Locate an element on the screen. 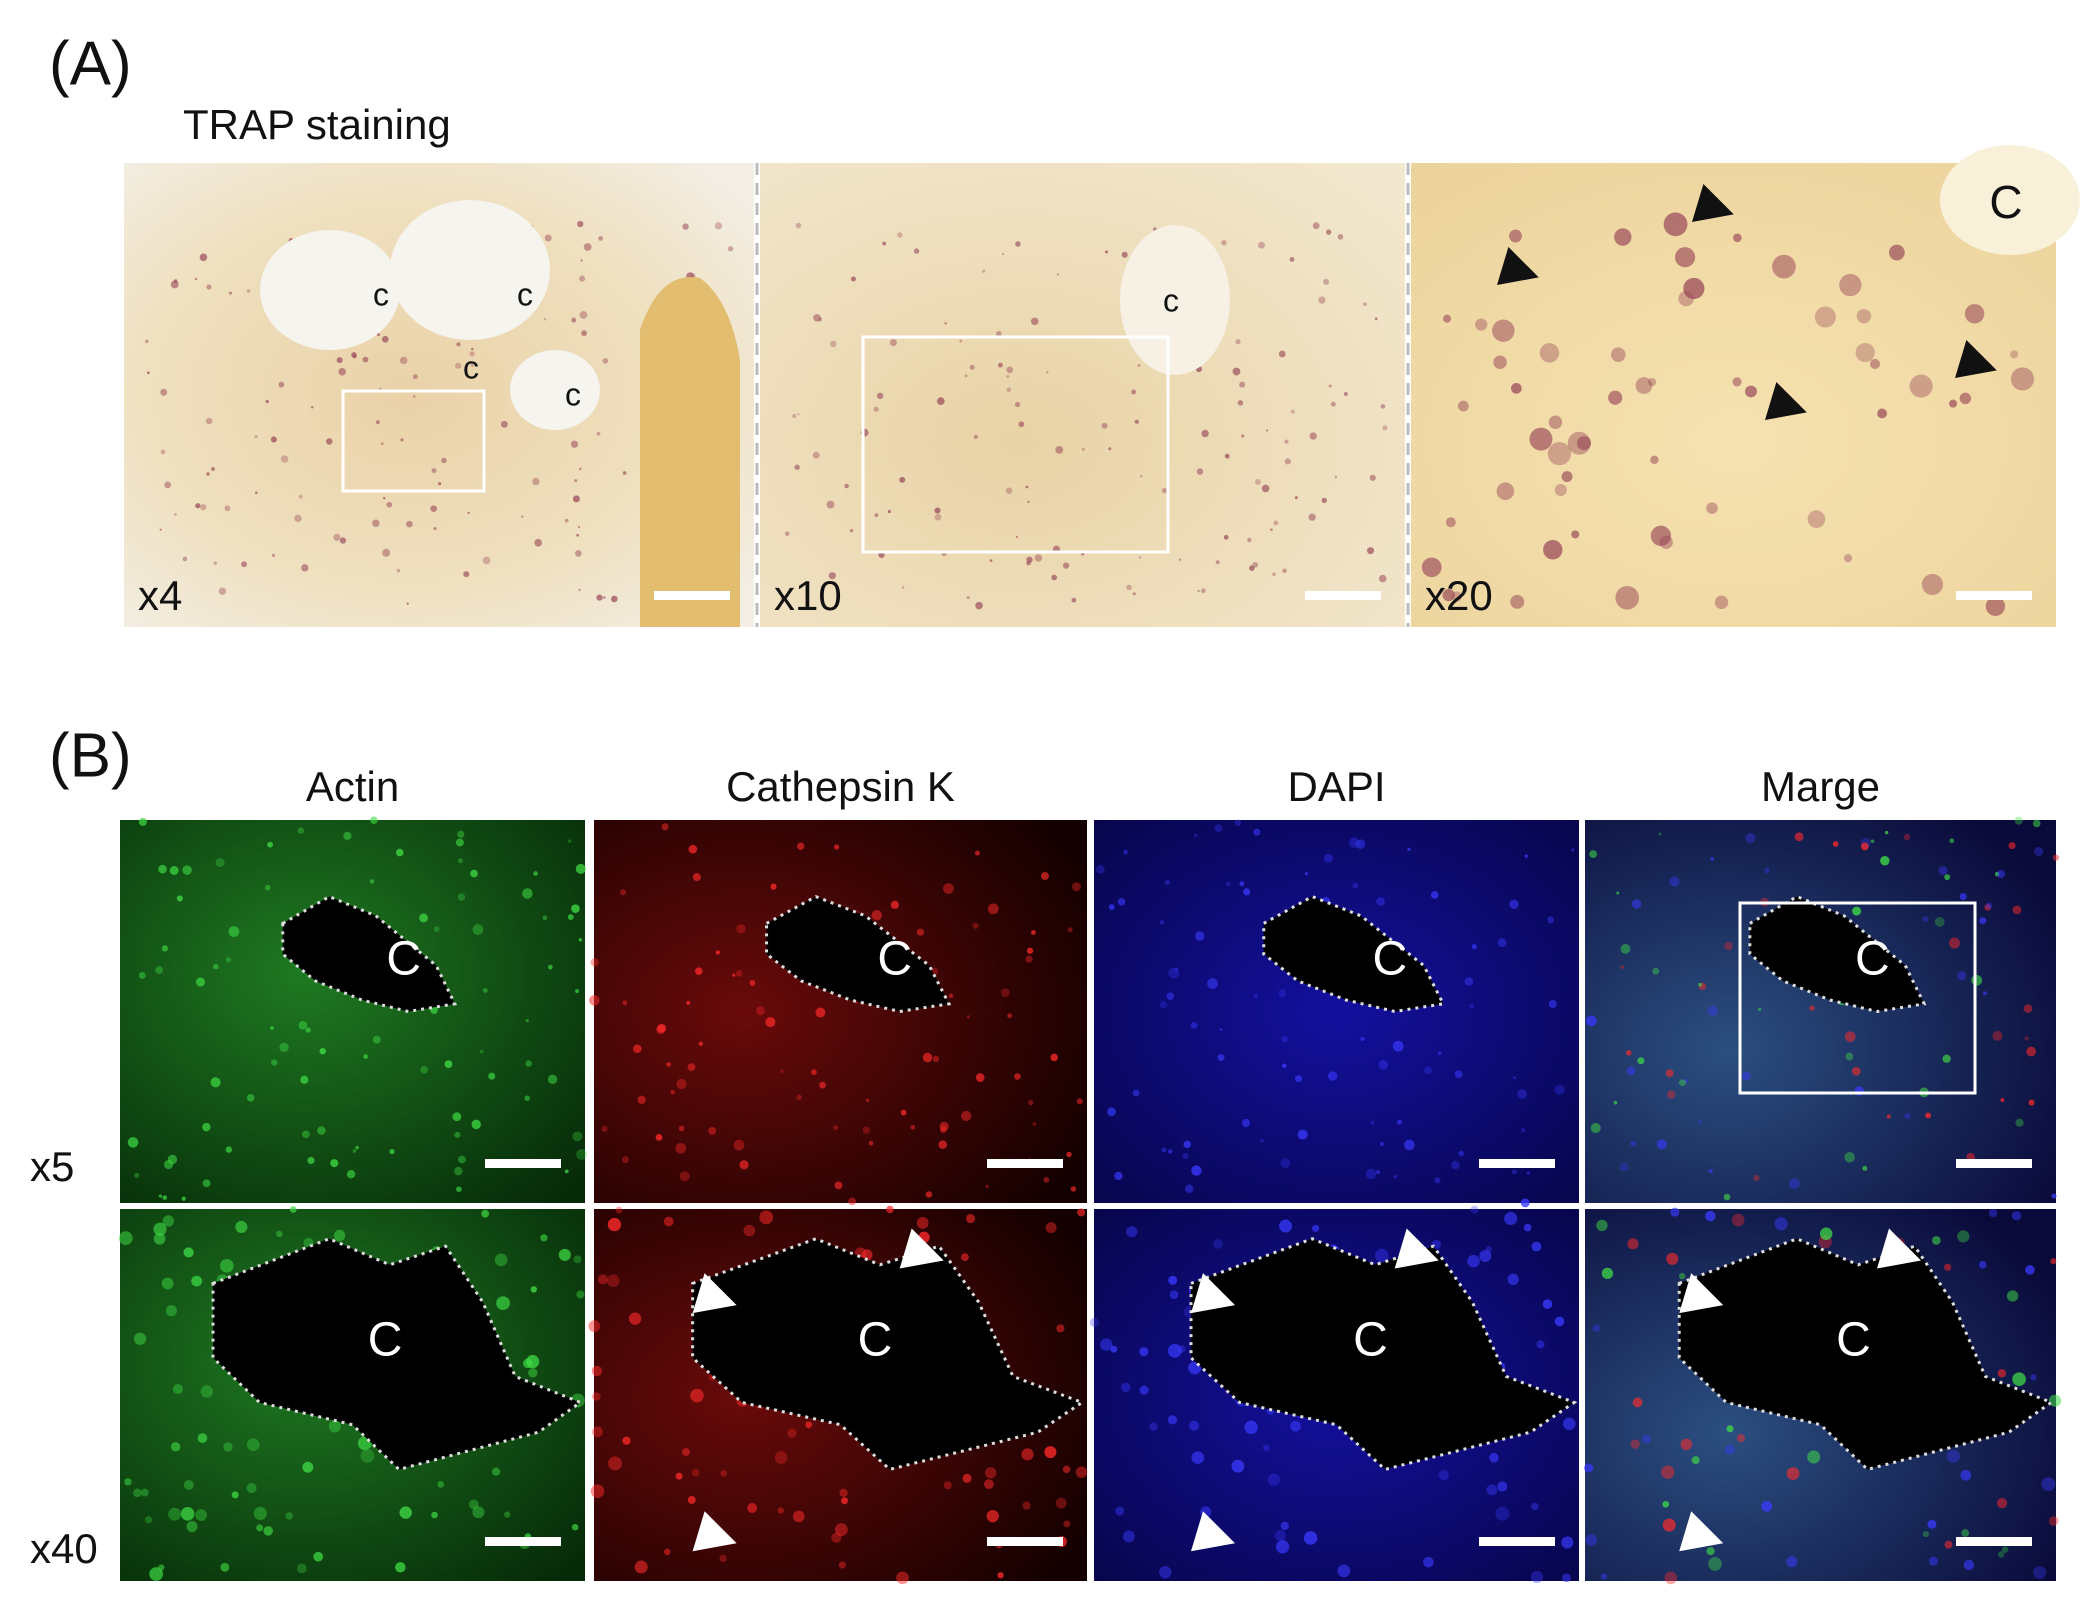 The image size is (2081, 1614). cavity-outline is located at coordinates (397, 1354).